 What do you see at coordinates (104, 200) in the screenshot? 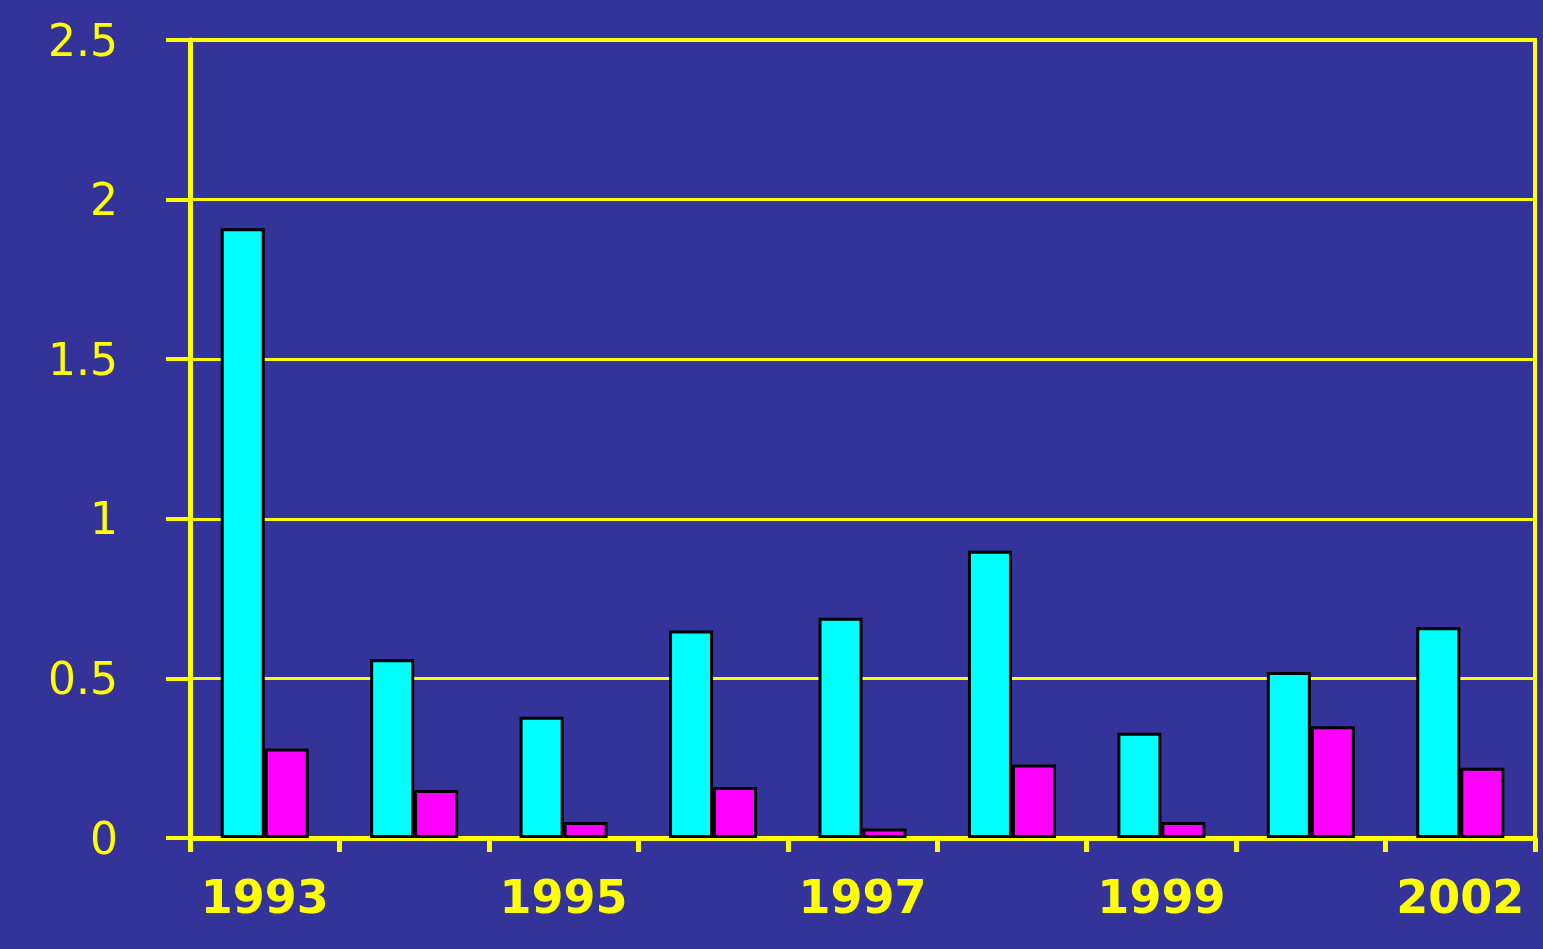
I see `y-tick-label: 2` at bounding box center [104, 200].